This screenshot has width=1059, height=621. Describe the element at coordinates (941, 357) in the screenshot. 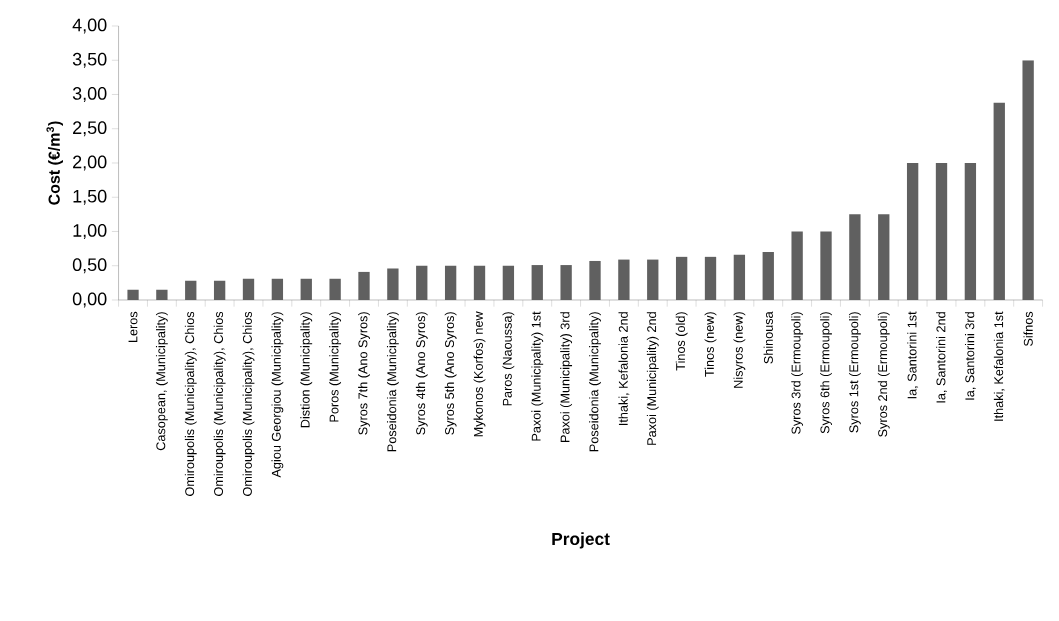

I see `x-tick-label: Ia, Santorini 2nd` at that location.